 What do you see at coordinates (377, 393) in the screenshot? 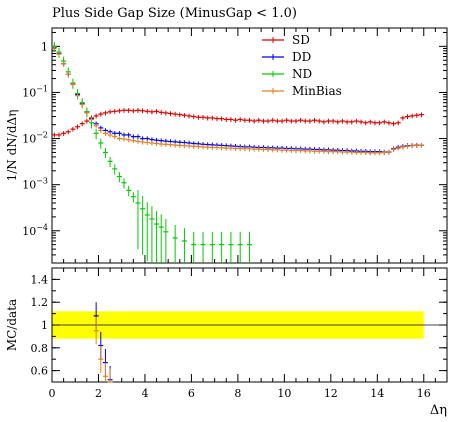
I see `x-tick-label: 14` at bounding box center [377, 393].